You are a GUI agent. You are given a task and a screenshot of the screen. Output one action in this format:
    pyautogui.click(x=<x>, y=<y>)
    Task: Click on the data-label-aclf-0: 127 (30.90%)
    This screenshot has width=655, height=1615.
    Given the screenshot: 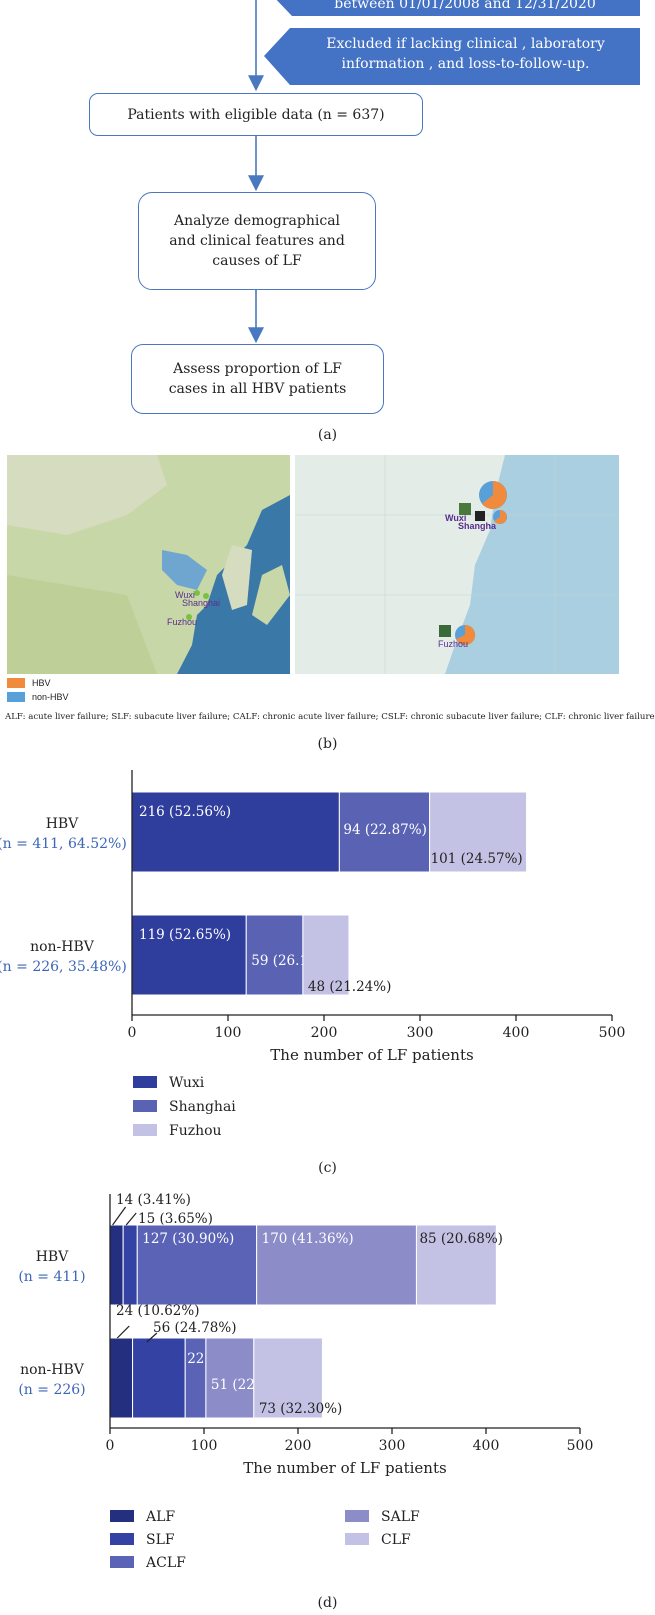 What is the action you would take?
    pyautogui.click(x=188, y=1239)
    